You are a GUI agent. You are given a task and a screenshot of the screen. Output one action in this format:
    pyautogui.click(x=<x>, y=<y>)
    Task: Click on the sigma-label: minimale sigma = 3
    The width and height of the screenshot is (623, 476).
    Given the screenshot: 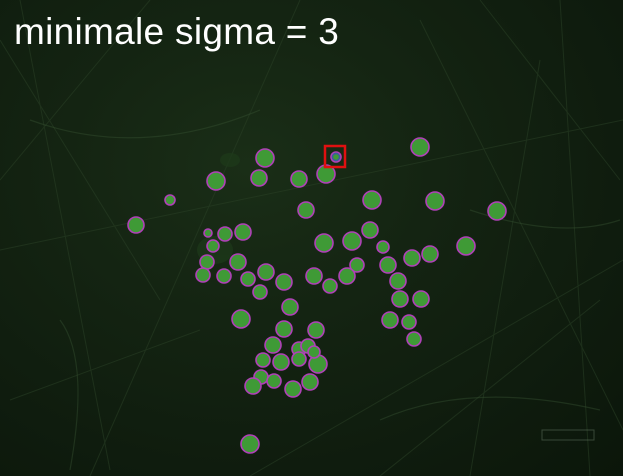 What is the action you would take?
    pyautogui.click(x=177, y=31)
    